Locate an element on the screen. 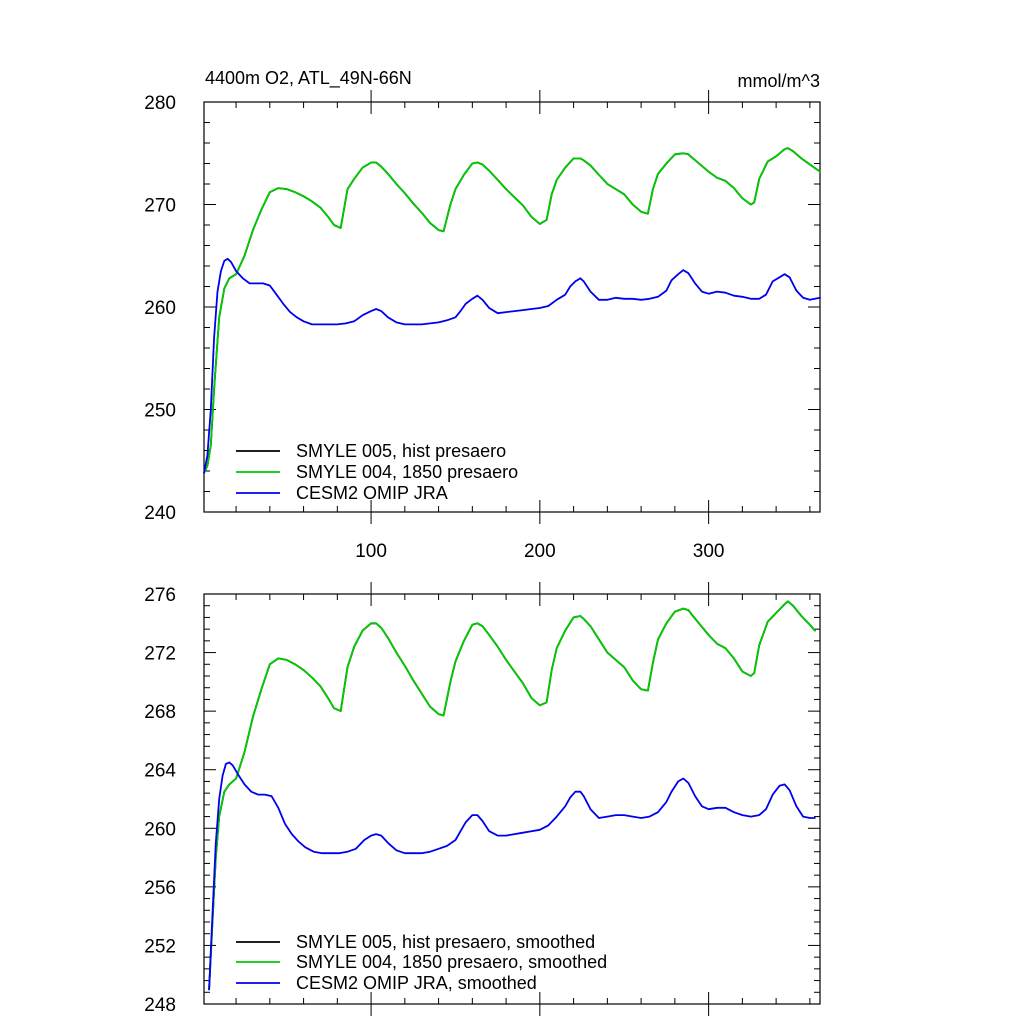  y-tick-label: 270 is located at coordinates (160, 206).